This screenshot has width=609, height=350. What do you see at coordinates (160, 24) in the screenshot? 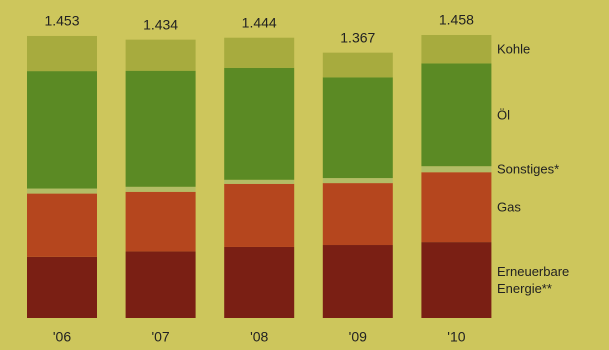
I see `total-label: 1.434` at bounding box center [160, 24].